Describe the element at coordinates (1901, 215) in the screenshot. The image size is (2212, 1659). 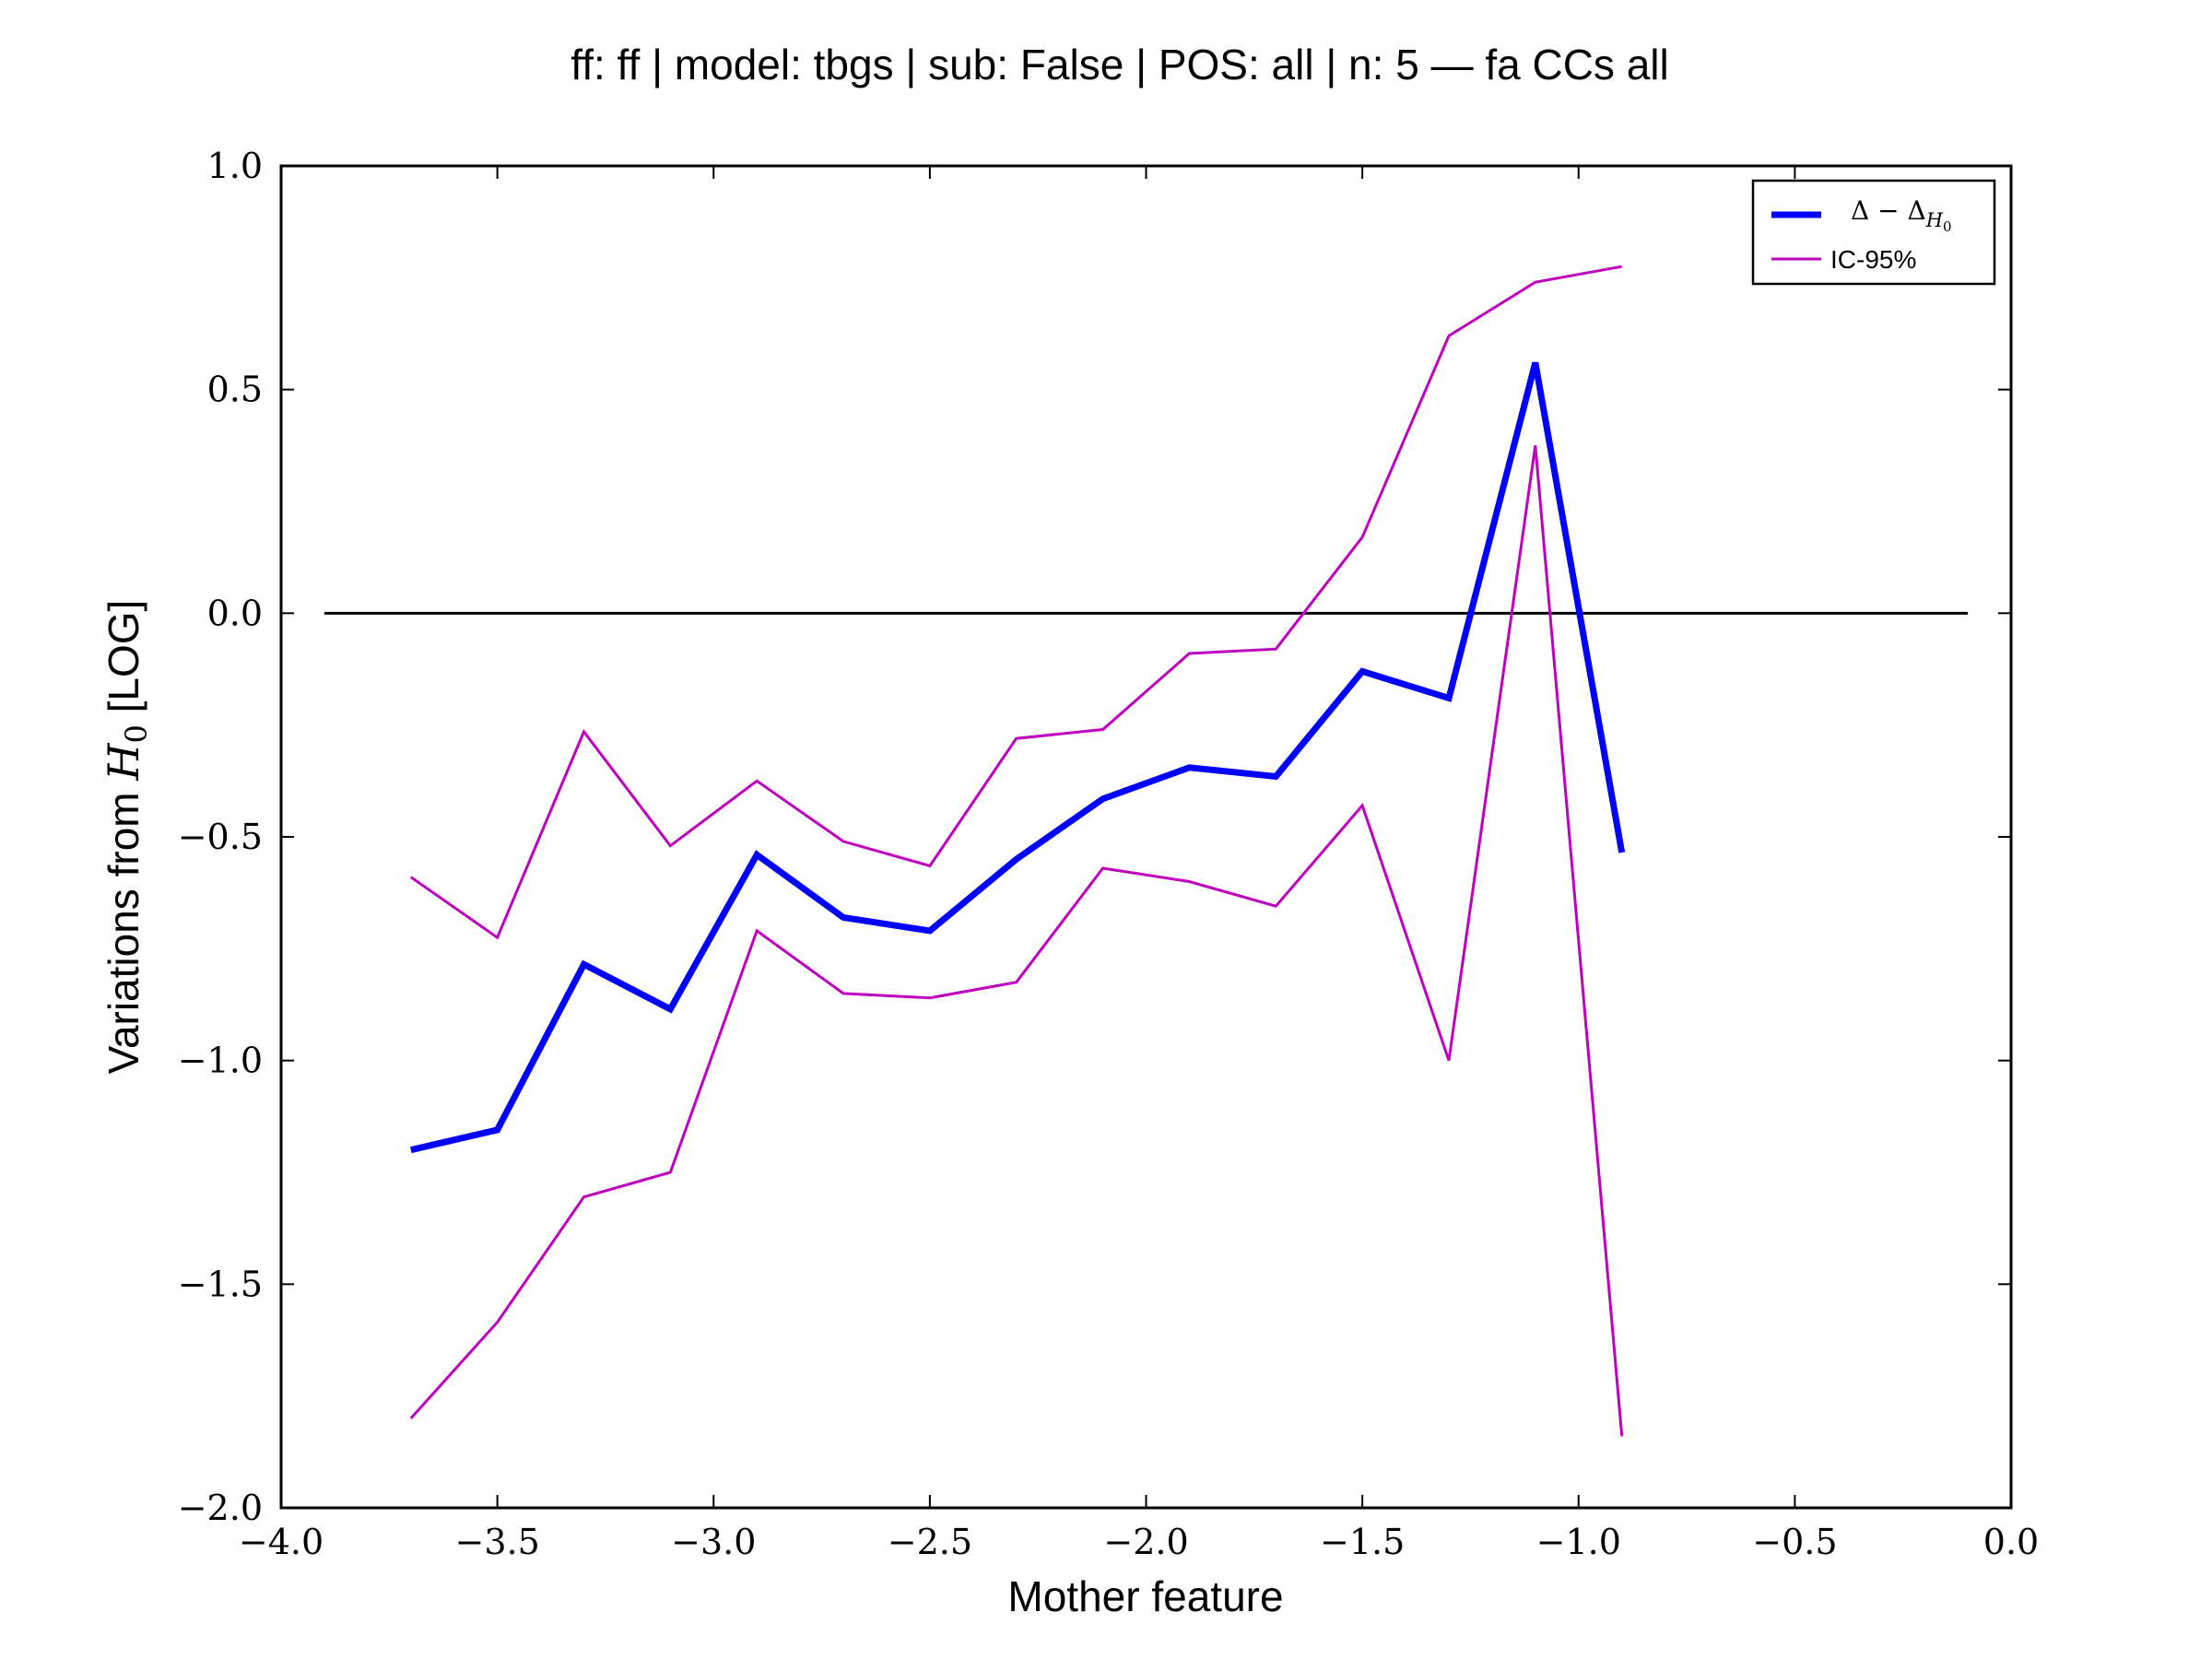
I see `legend-label-delta: Δ − ΔH0` at that location.